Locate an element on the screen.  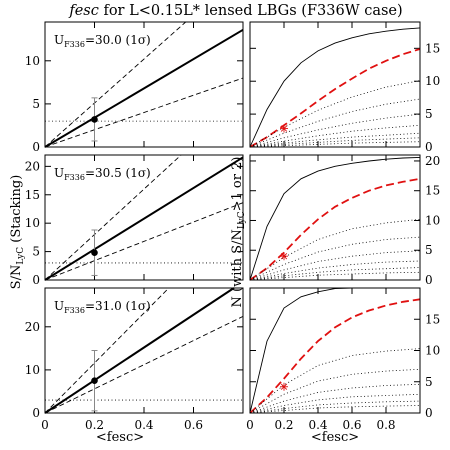
panel-right-top: 0 5 10 15 is located at coordinates (344, 87).